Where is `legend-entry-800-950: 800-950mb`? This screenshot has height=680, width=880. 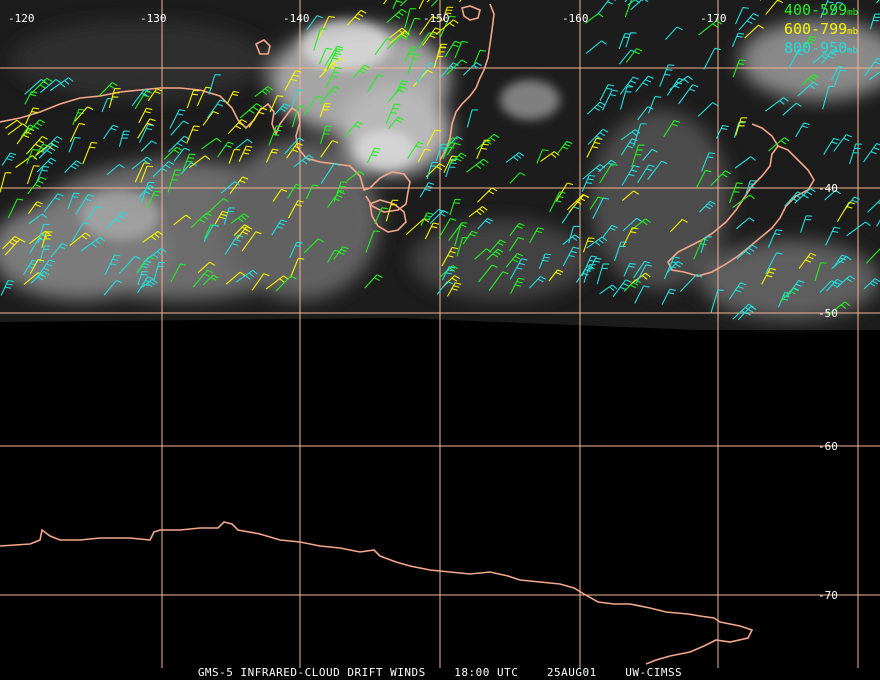
legend-entry-800-950: 800-950mb is located at coordinates (820, 48).